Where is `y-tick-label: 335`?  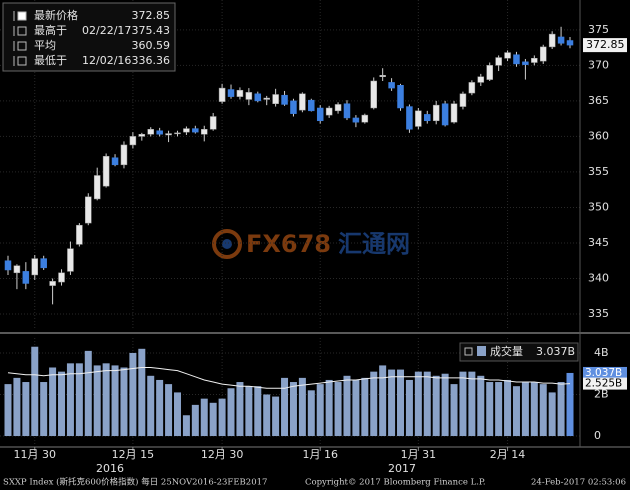
y-tick-label: 335 is located at coordinates (598, 313).